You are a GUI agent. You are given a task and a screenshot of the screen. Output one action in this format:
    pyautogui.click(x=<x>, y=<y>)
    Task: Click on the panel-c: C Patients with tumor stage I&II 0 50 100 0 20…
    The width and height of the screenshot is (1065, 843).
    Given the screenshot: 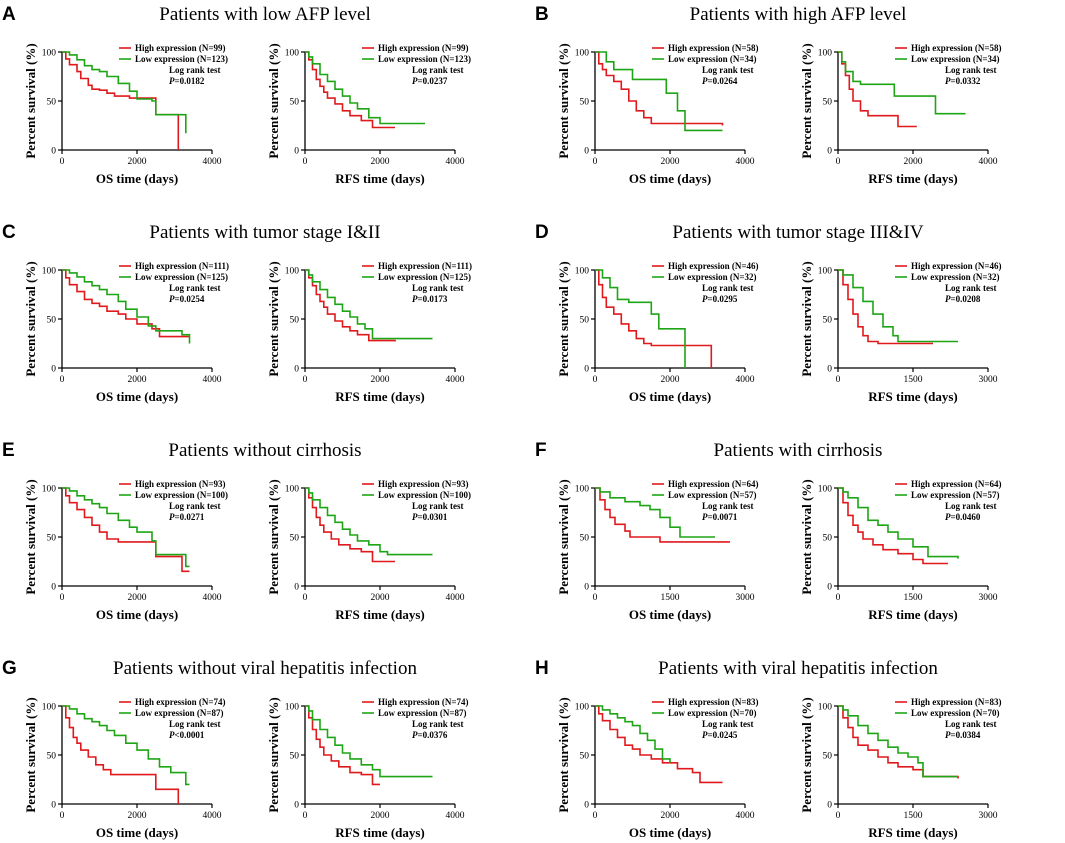 What is the action you would take?
    pyautogui.click(x=237, y=313)
    